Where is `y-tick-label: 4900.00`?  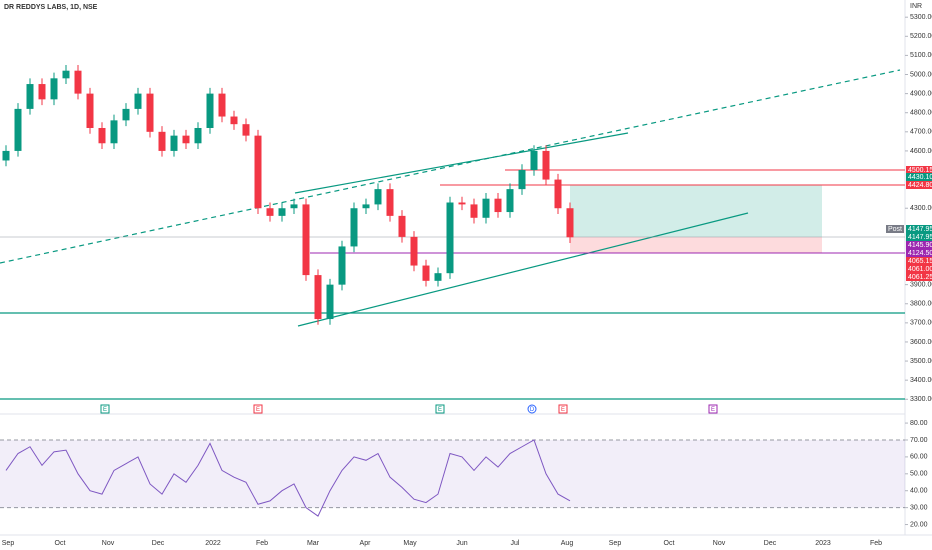 y-tick-label: 4900.00 is located at coordinates (921, 93).